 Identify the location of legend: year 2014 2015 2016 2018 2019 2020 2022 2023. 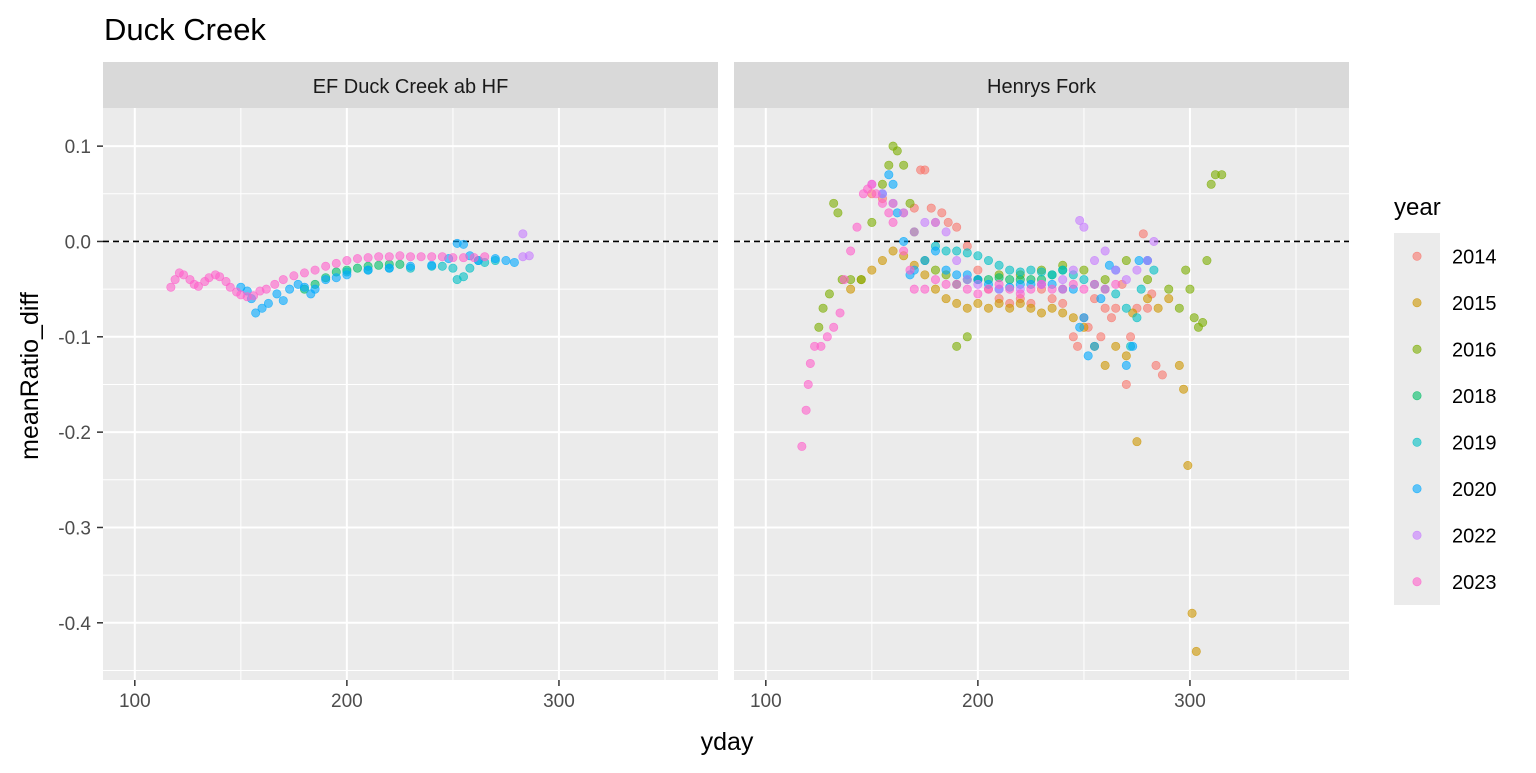
(1445, 399).